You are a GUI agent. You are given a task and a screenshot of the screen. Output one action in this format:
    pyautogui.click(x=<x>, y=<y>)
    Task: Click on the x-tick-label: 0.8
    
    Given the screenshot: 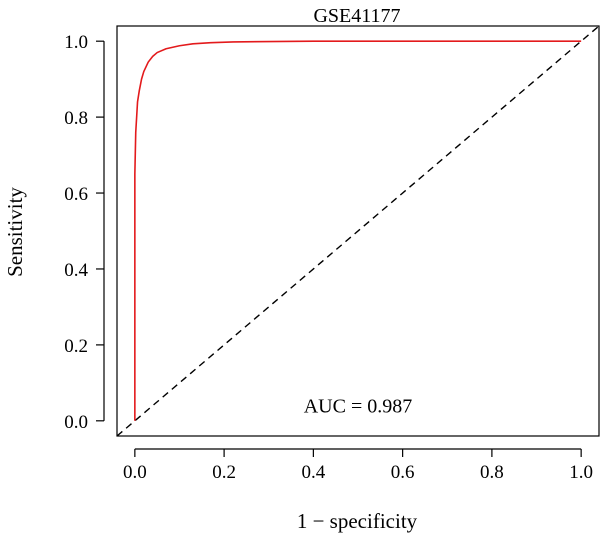 What is the action you would take?
    pyautogui.click(x=492, y=472)
    